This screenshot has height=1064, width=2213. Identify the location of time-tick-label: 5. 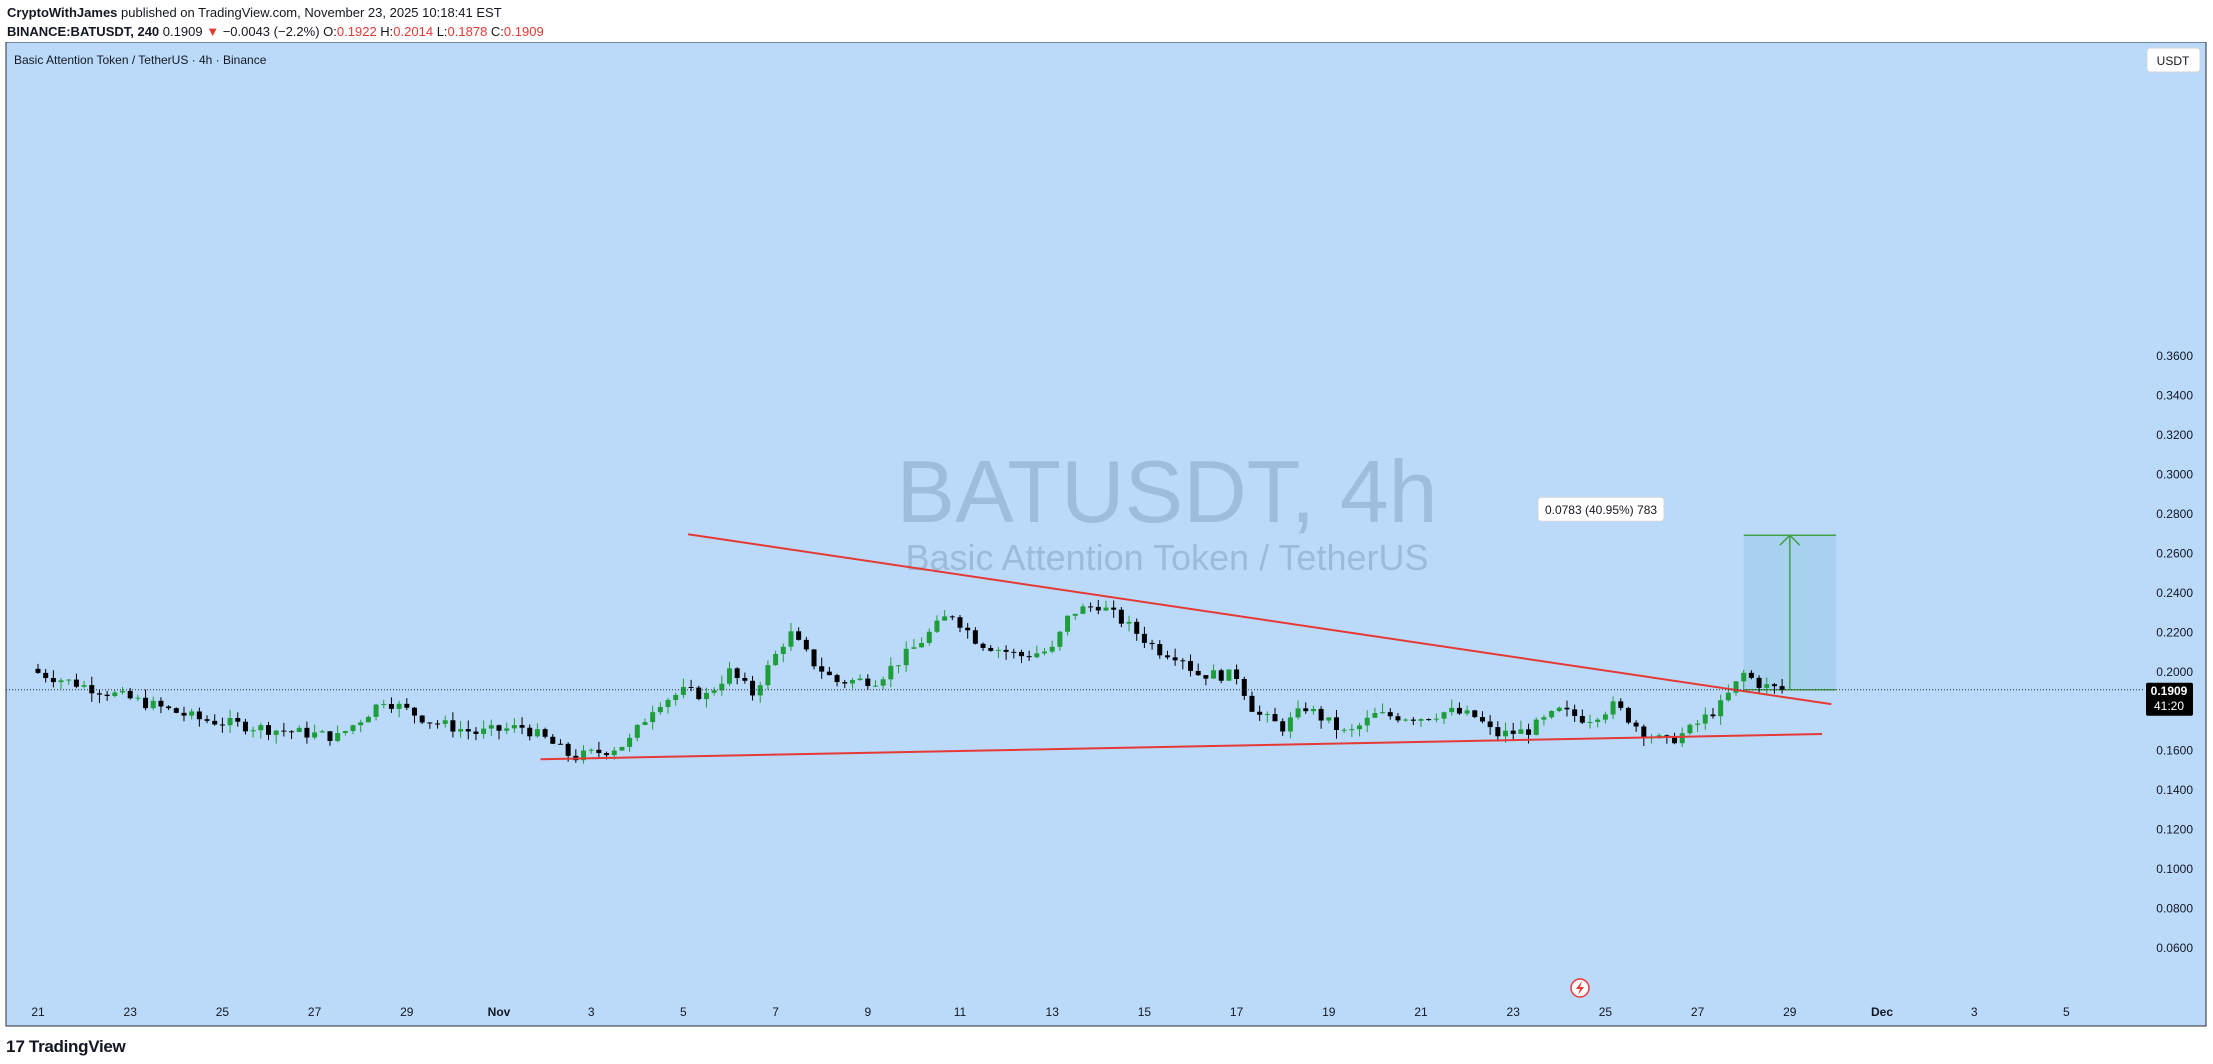
(2066, 1012).